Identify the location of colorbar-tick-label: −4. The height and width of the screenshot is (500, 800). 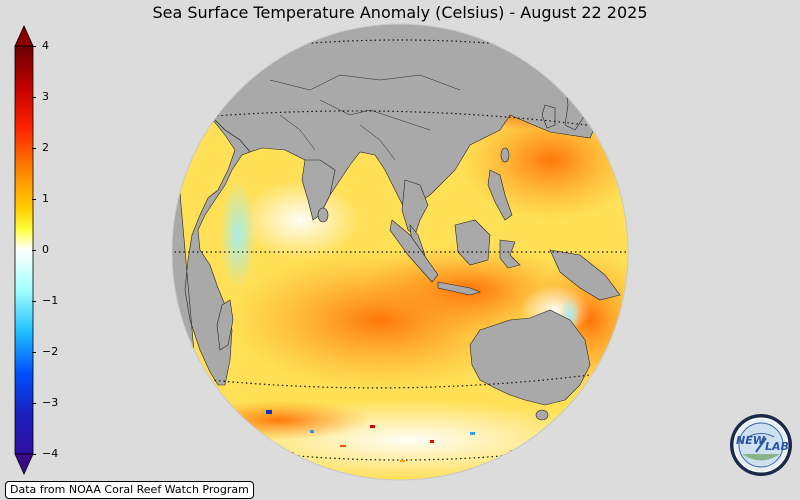
(50, 453).